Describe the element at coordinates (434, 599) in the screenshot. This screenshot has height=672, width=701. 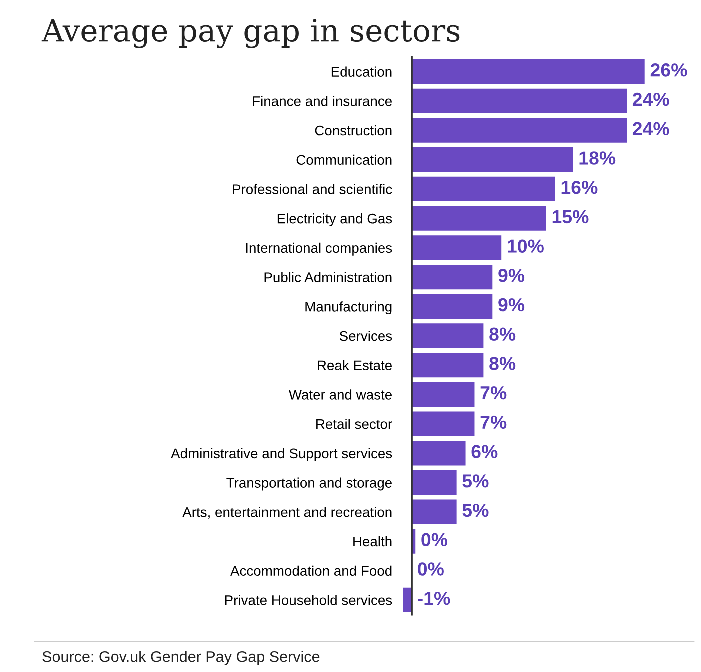
I see `data-label: -1%` at that location.